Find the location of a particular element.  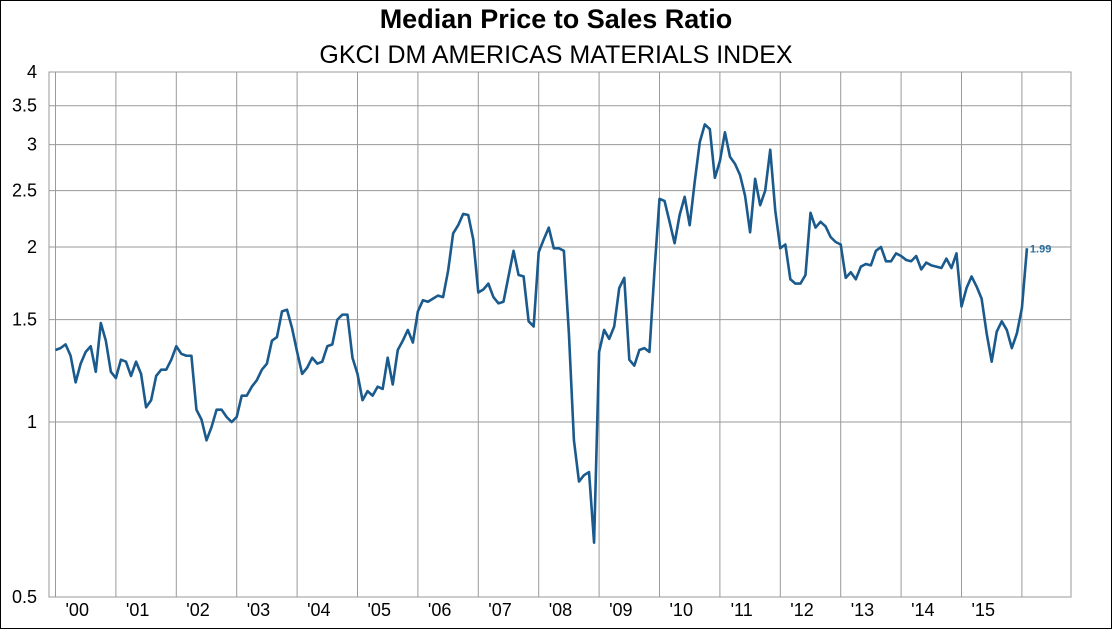

x-tick-label: '12 is located at coordinates (801, 610).